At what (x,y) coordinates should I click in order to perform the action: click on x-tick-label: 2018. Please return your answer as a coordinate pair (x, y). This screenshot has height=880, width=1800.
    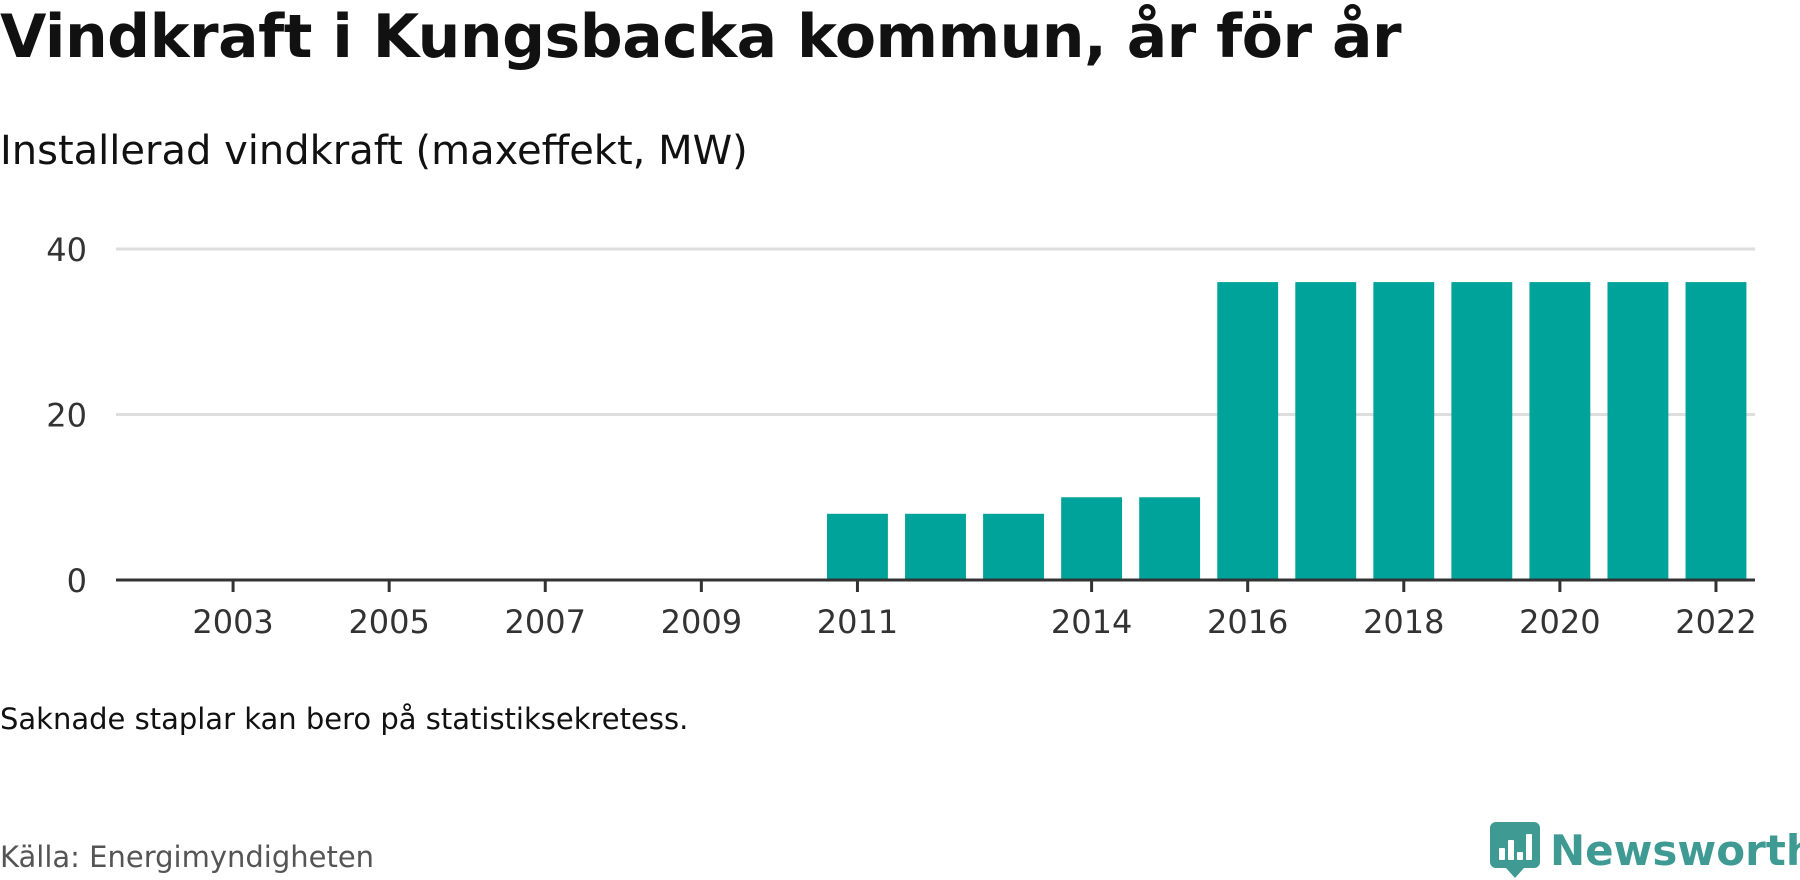
    Looking at the image, I should click on (1403, 622).